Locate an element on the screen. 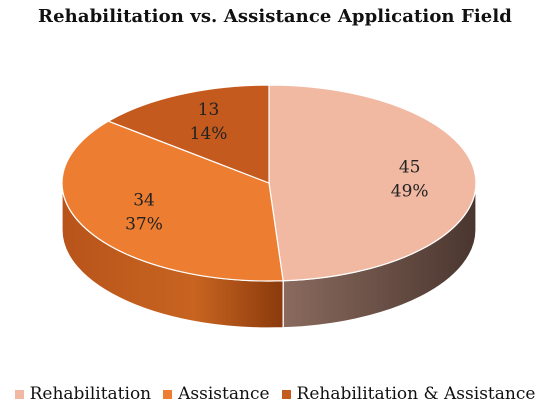  legend-label-assistance: Assistance is located at coordinates (224, 394).